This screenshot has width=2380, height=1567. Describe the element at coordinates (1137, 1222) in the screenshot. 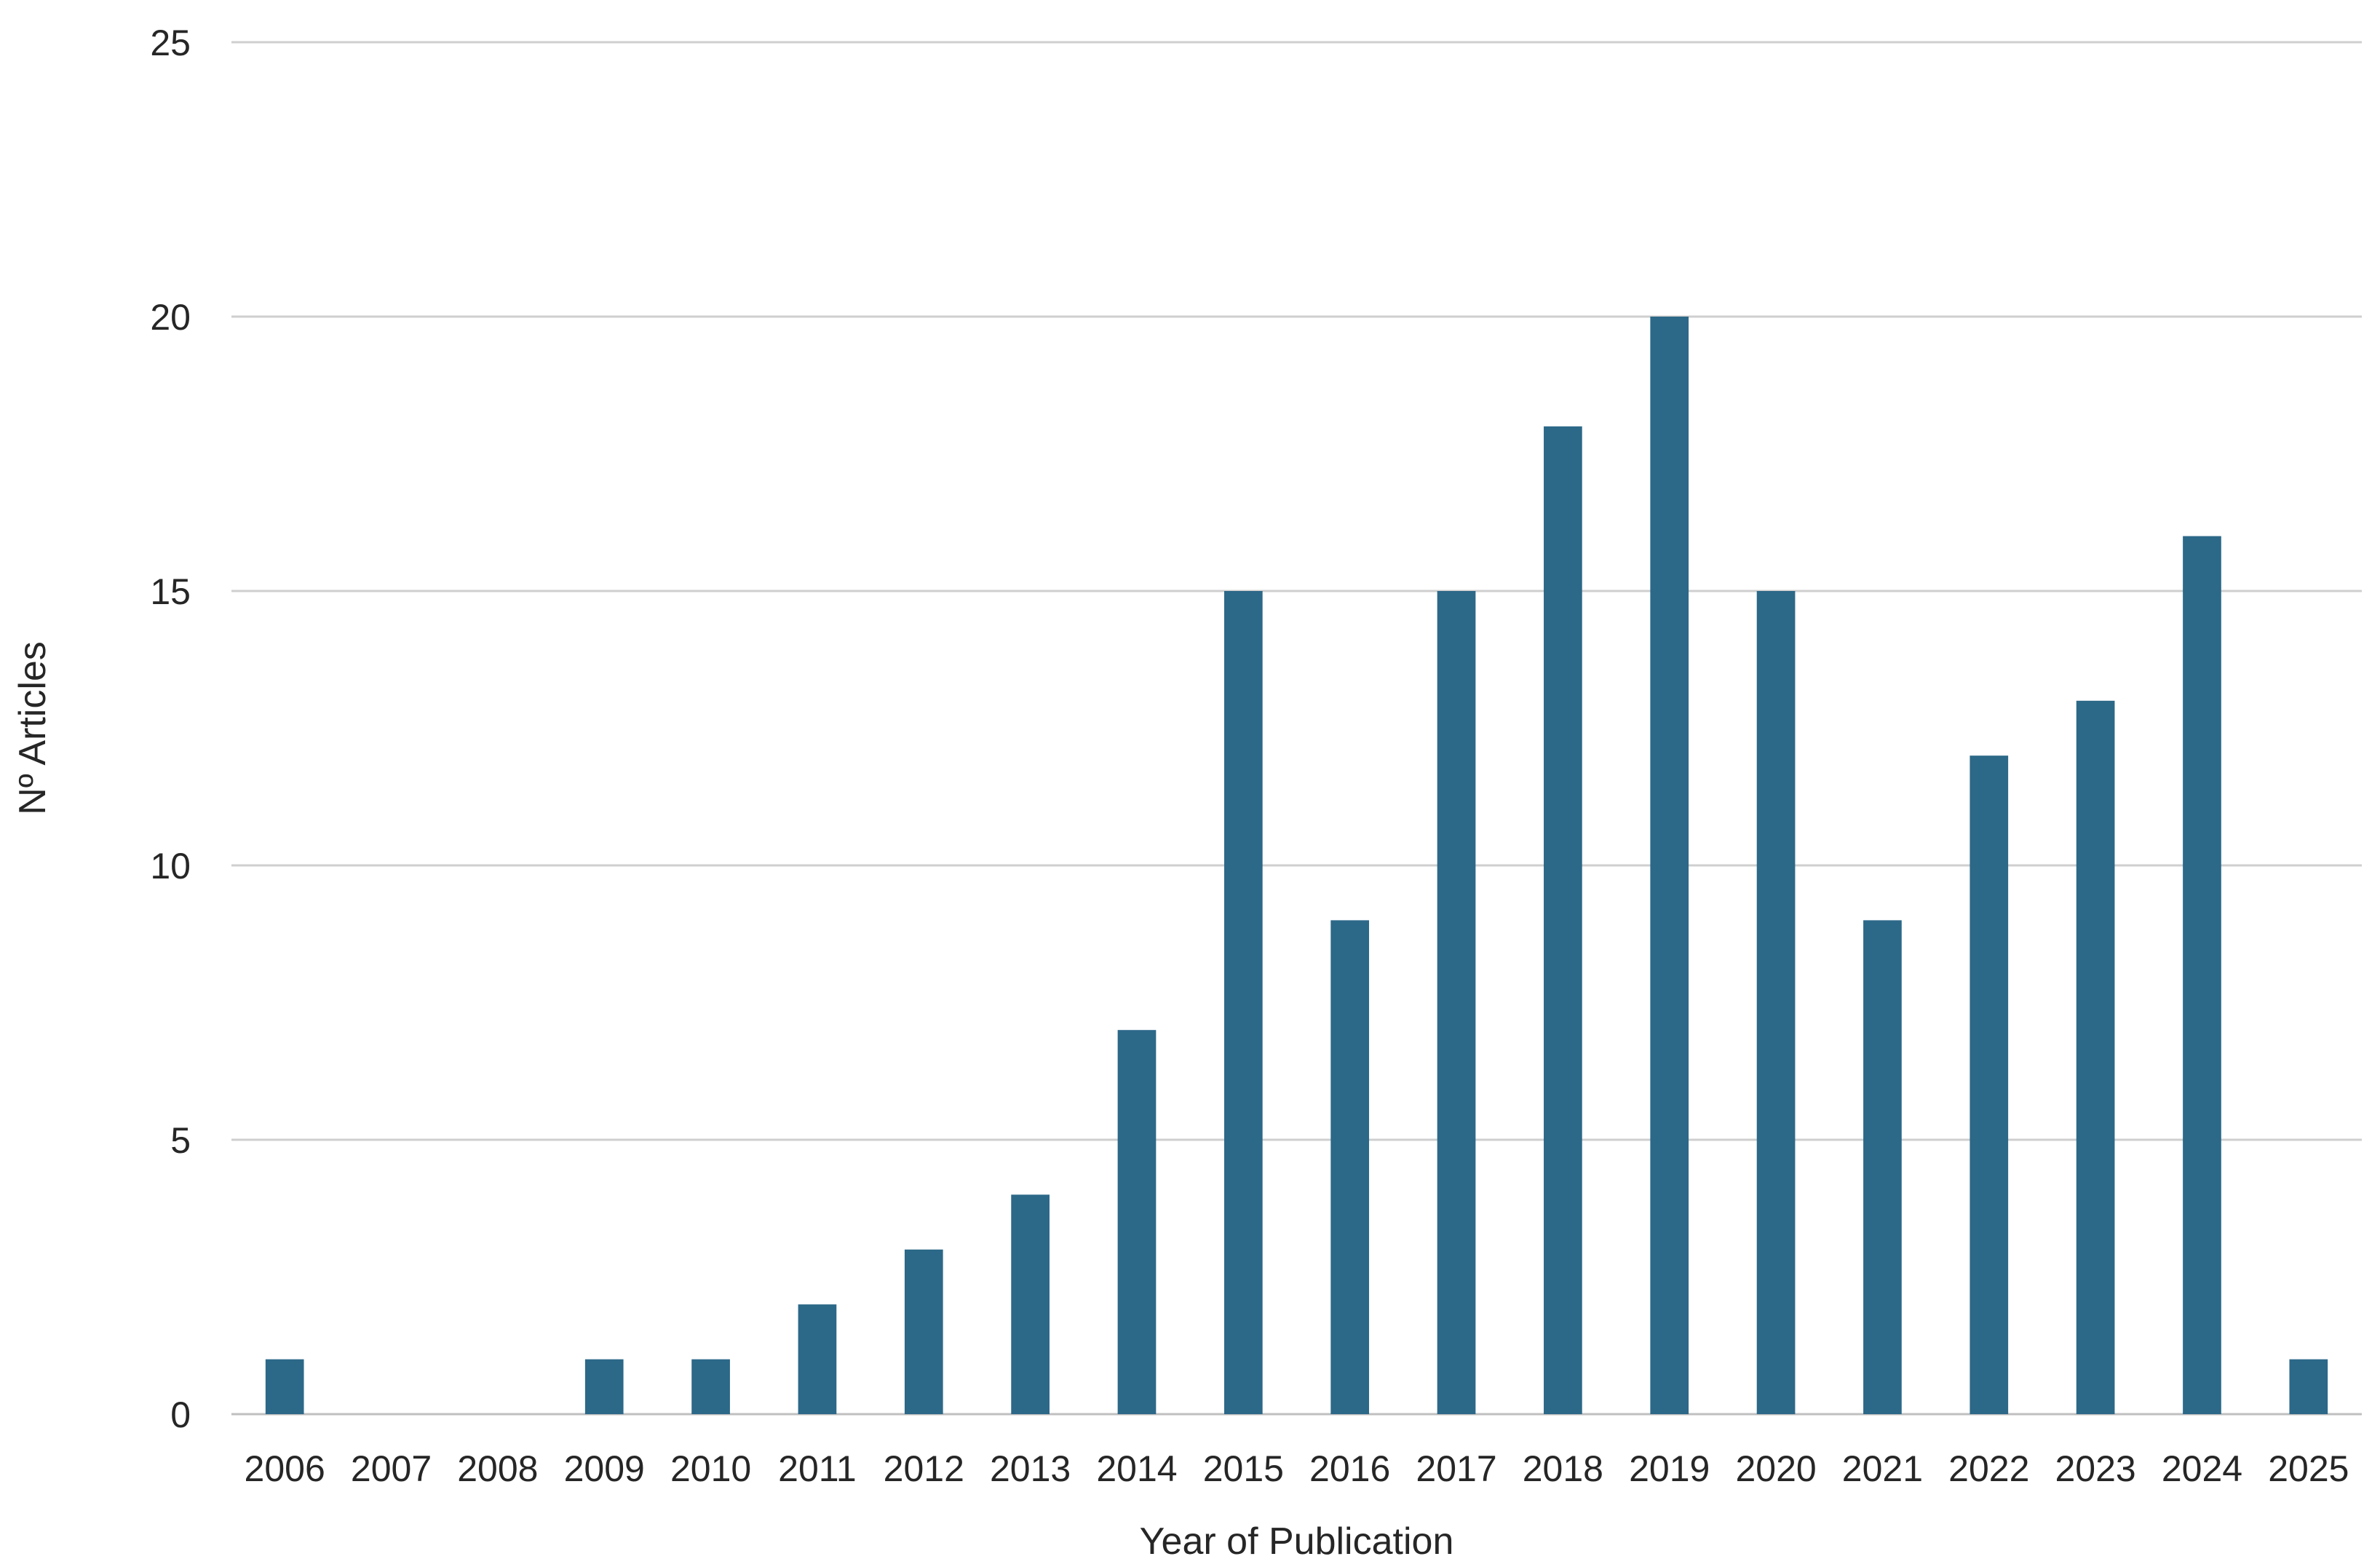

I see `bar-2014` at that location.